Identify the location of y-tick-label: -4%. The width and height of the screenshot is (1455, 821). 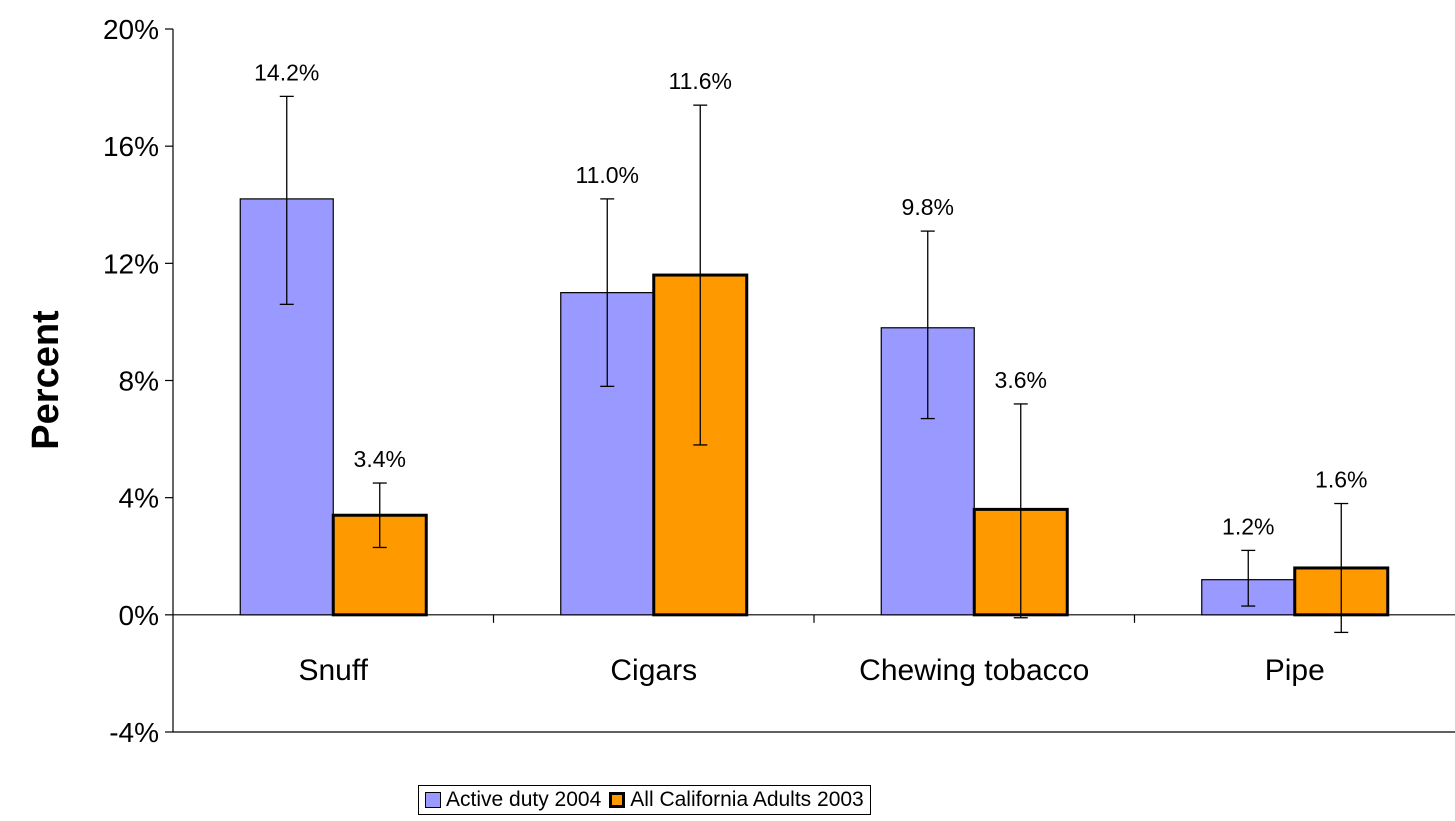
(134, 732).